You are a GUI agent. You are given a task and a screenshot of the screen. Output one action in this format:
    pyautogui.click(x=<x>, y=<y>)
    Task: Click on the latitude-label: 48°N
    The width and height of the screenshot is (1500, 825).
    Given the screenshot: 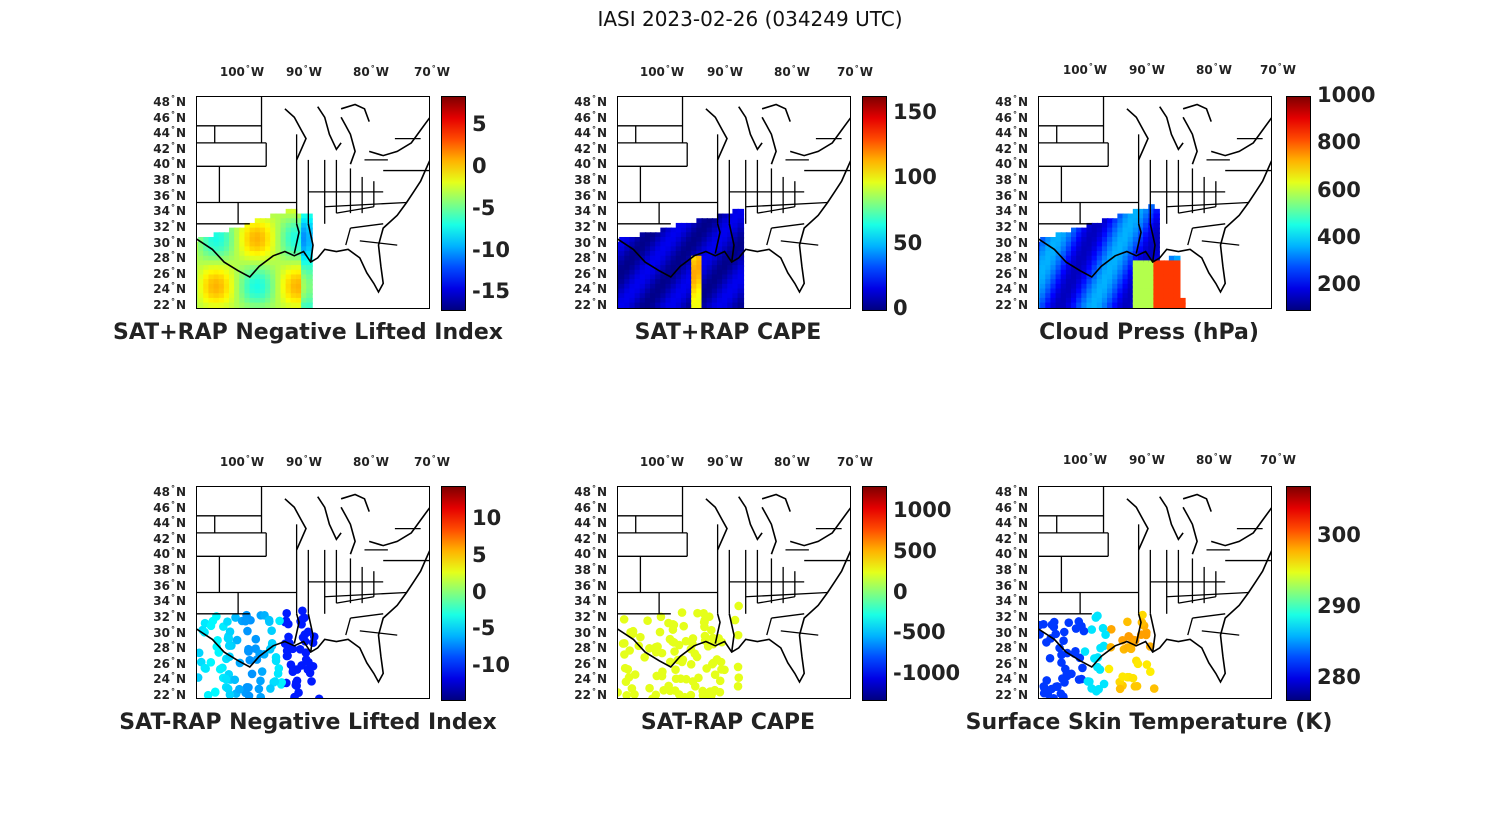 What is the action you would take?
    pyautogui.click(x=590, y=491)
    